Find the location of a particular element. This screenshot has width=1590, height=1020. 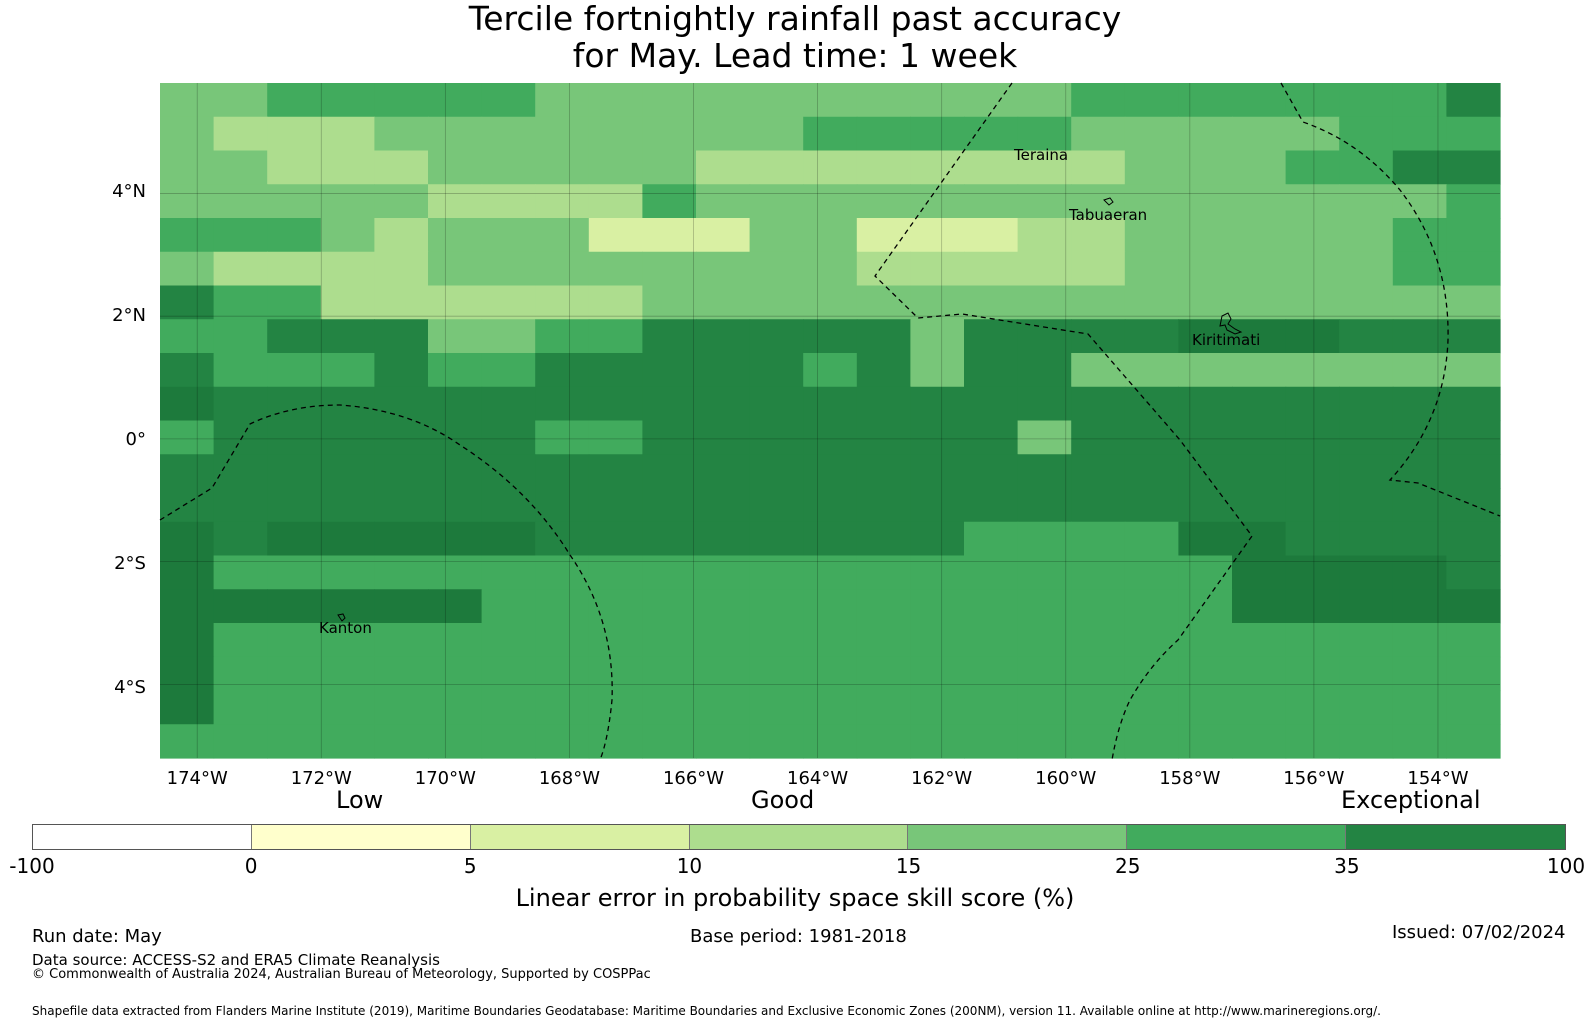

lon-tick: 172°W is located at coordinates (321, 778).